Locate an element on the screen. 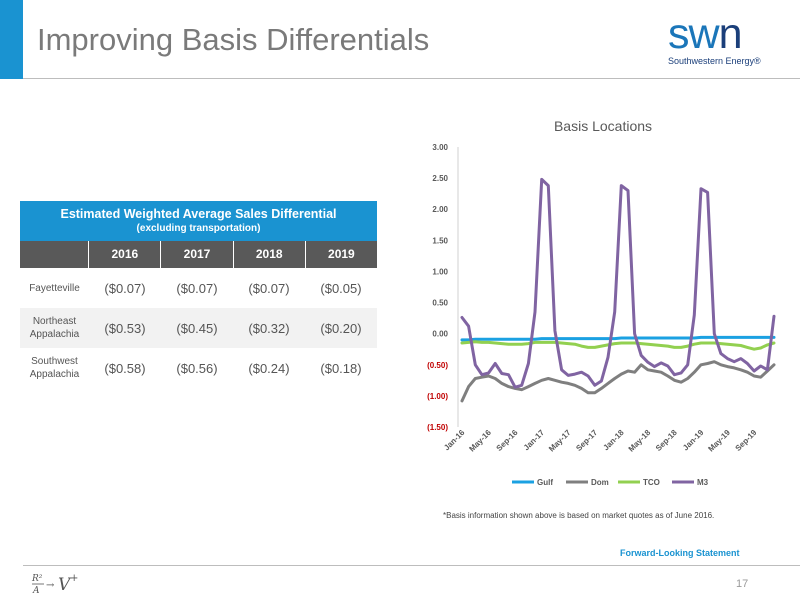 This screenshot has width=800, height=600. page-title: Improving Basis Differentials is located at coordinates (233, 39).